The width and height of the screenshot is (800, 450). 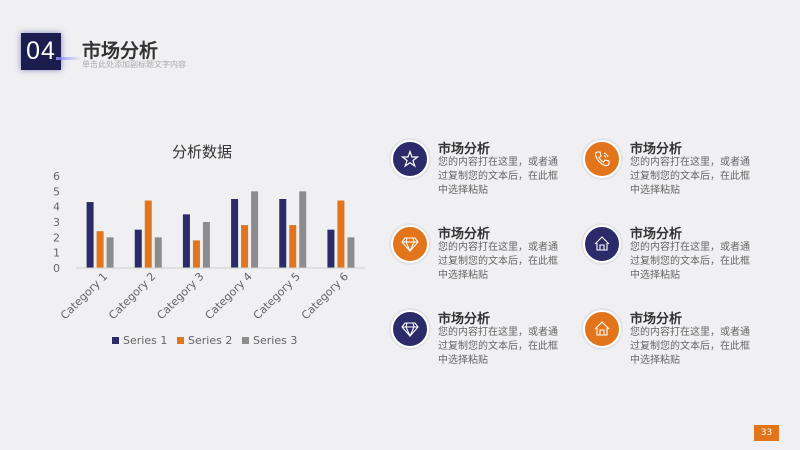 What do you see at coordinates (120, 51) in the screenshot?
I see `page-title: 市场分析` at bounding box center [120, 51].